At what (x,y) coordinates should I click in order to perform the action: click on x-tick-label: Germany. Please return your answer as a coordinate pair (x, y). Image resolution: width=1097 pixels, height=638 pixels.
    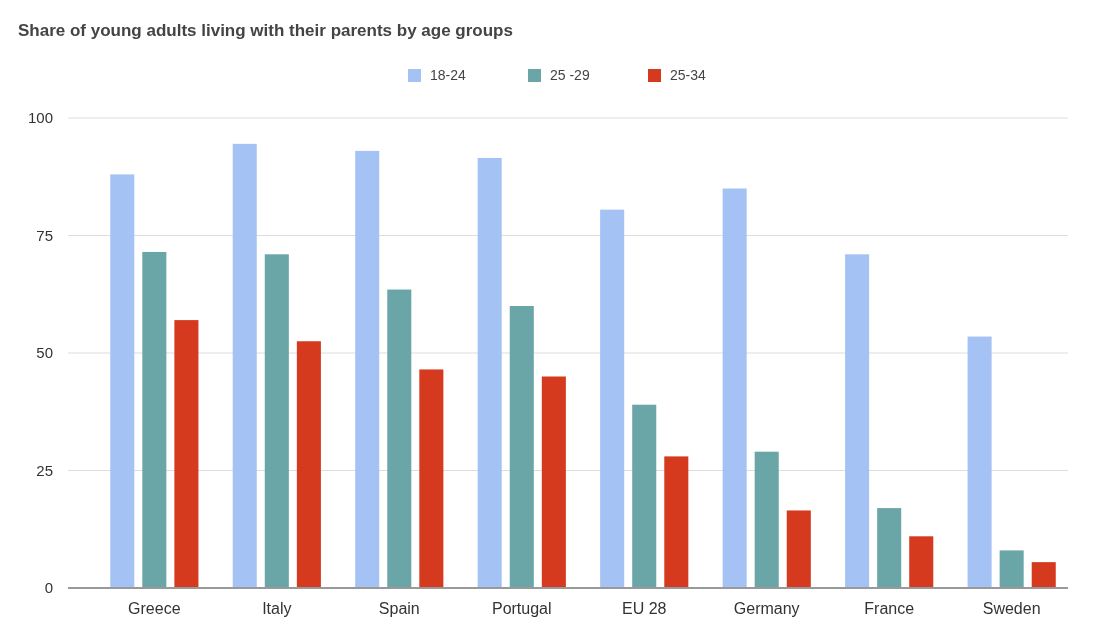
    Looking at the image, I should click on (766, 608).